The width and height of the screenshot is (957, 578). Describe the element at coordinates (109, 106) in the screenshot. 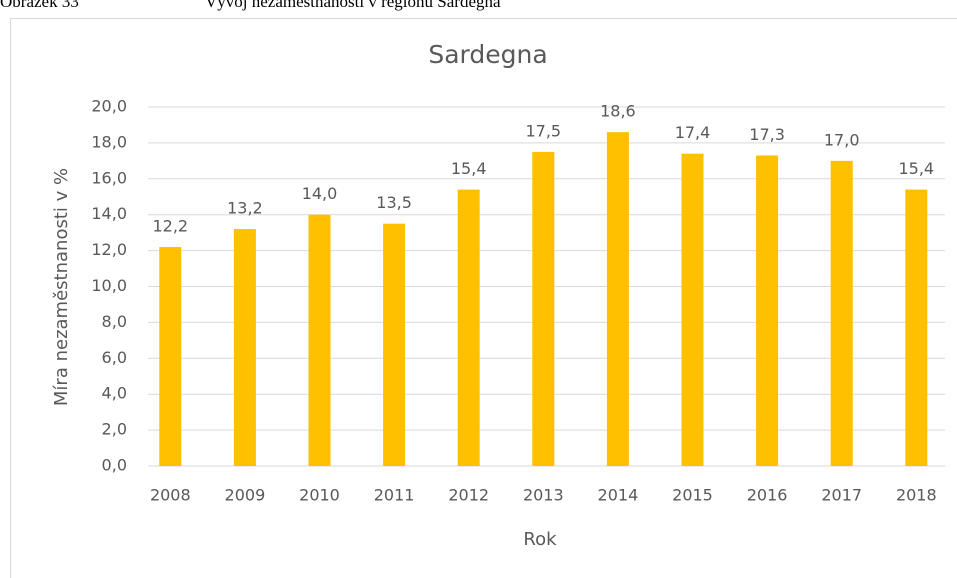

I see `y-tick-label: 20,0` at that location.